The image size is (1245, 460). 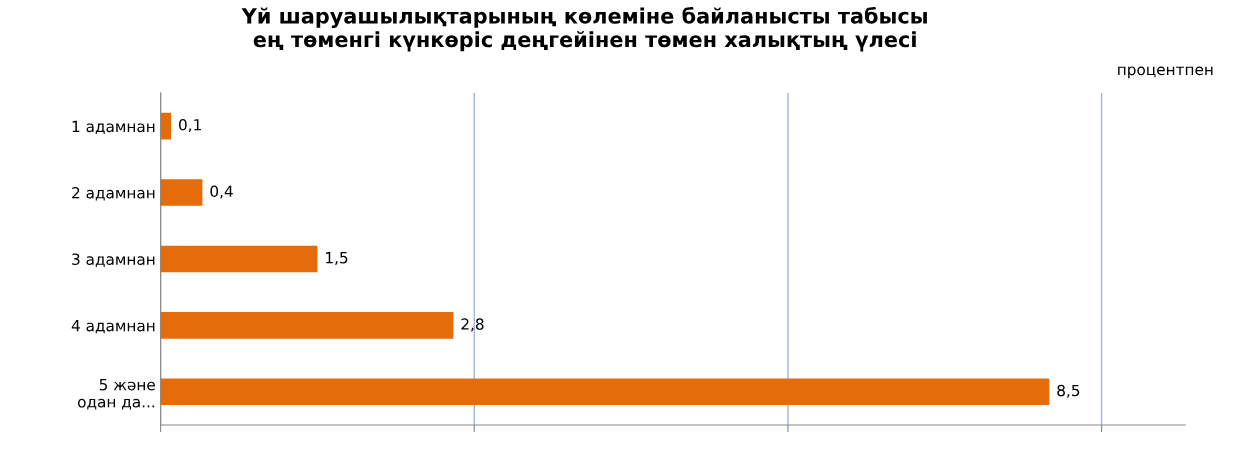 What do you see at coordinates (113, 260) in the screenshot?
I see `y-tick-label: 3 адамнан` at bounding box center [113, 260].